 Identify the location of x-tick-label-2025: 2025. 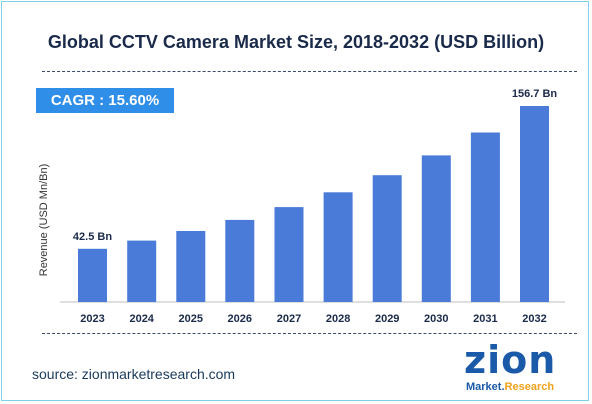
(191, 319).